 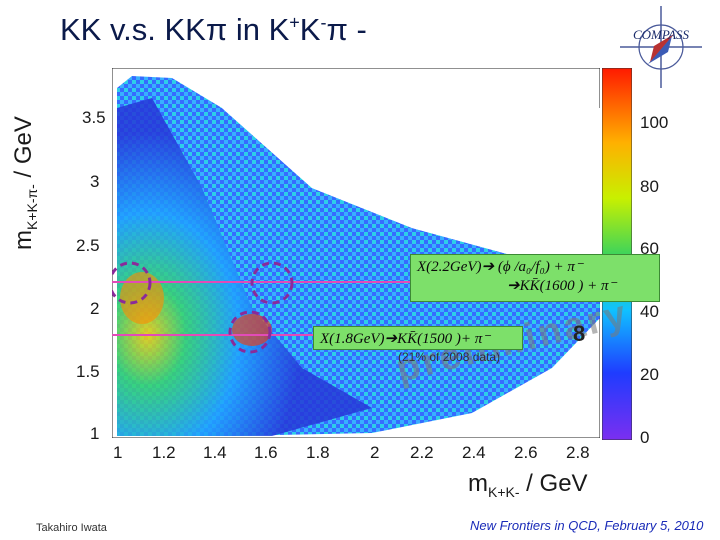 I want to click on x-tick: 1.6, so click(x=266, y=452).